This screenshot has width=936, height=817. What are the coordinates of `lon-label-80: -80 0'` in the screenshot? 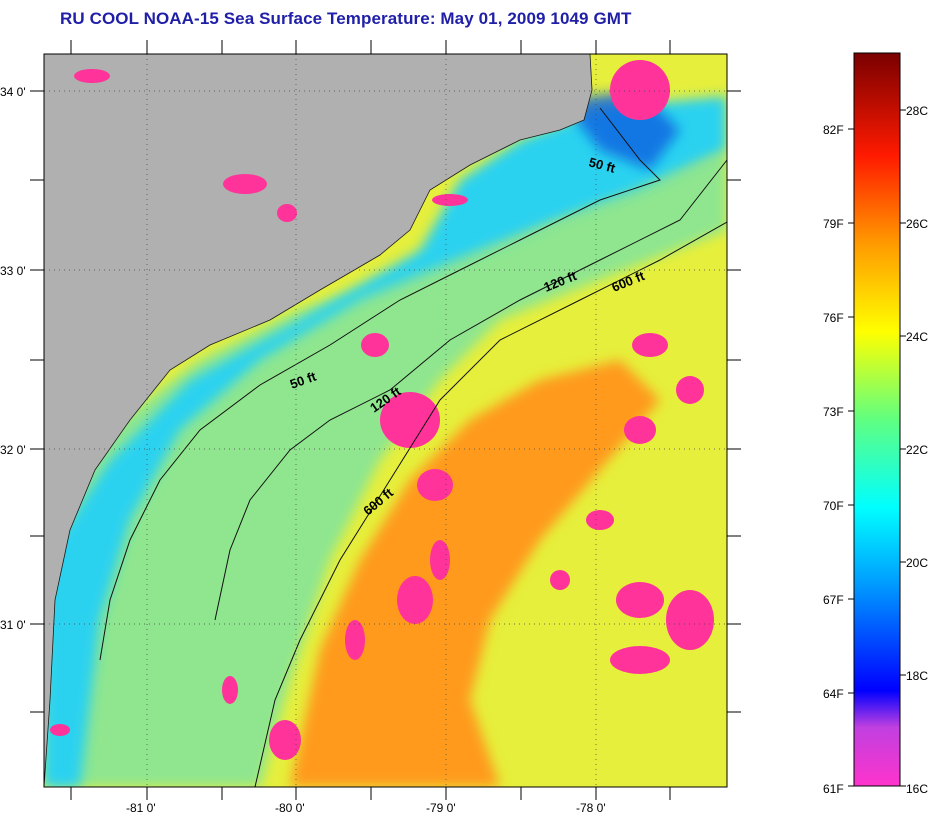 It's located at (290, 808).